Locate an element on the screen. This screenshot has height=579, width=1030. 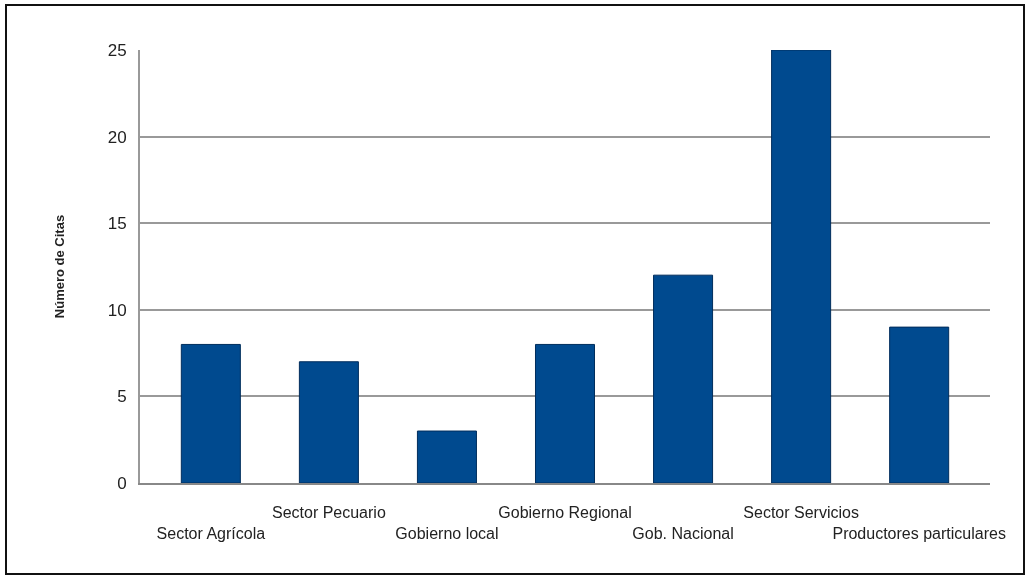
y-tick-label: 0 is located at coordinates (122, 483).